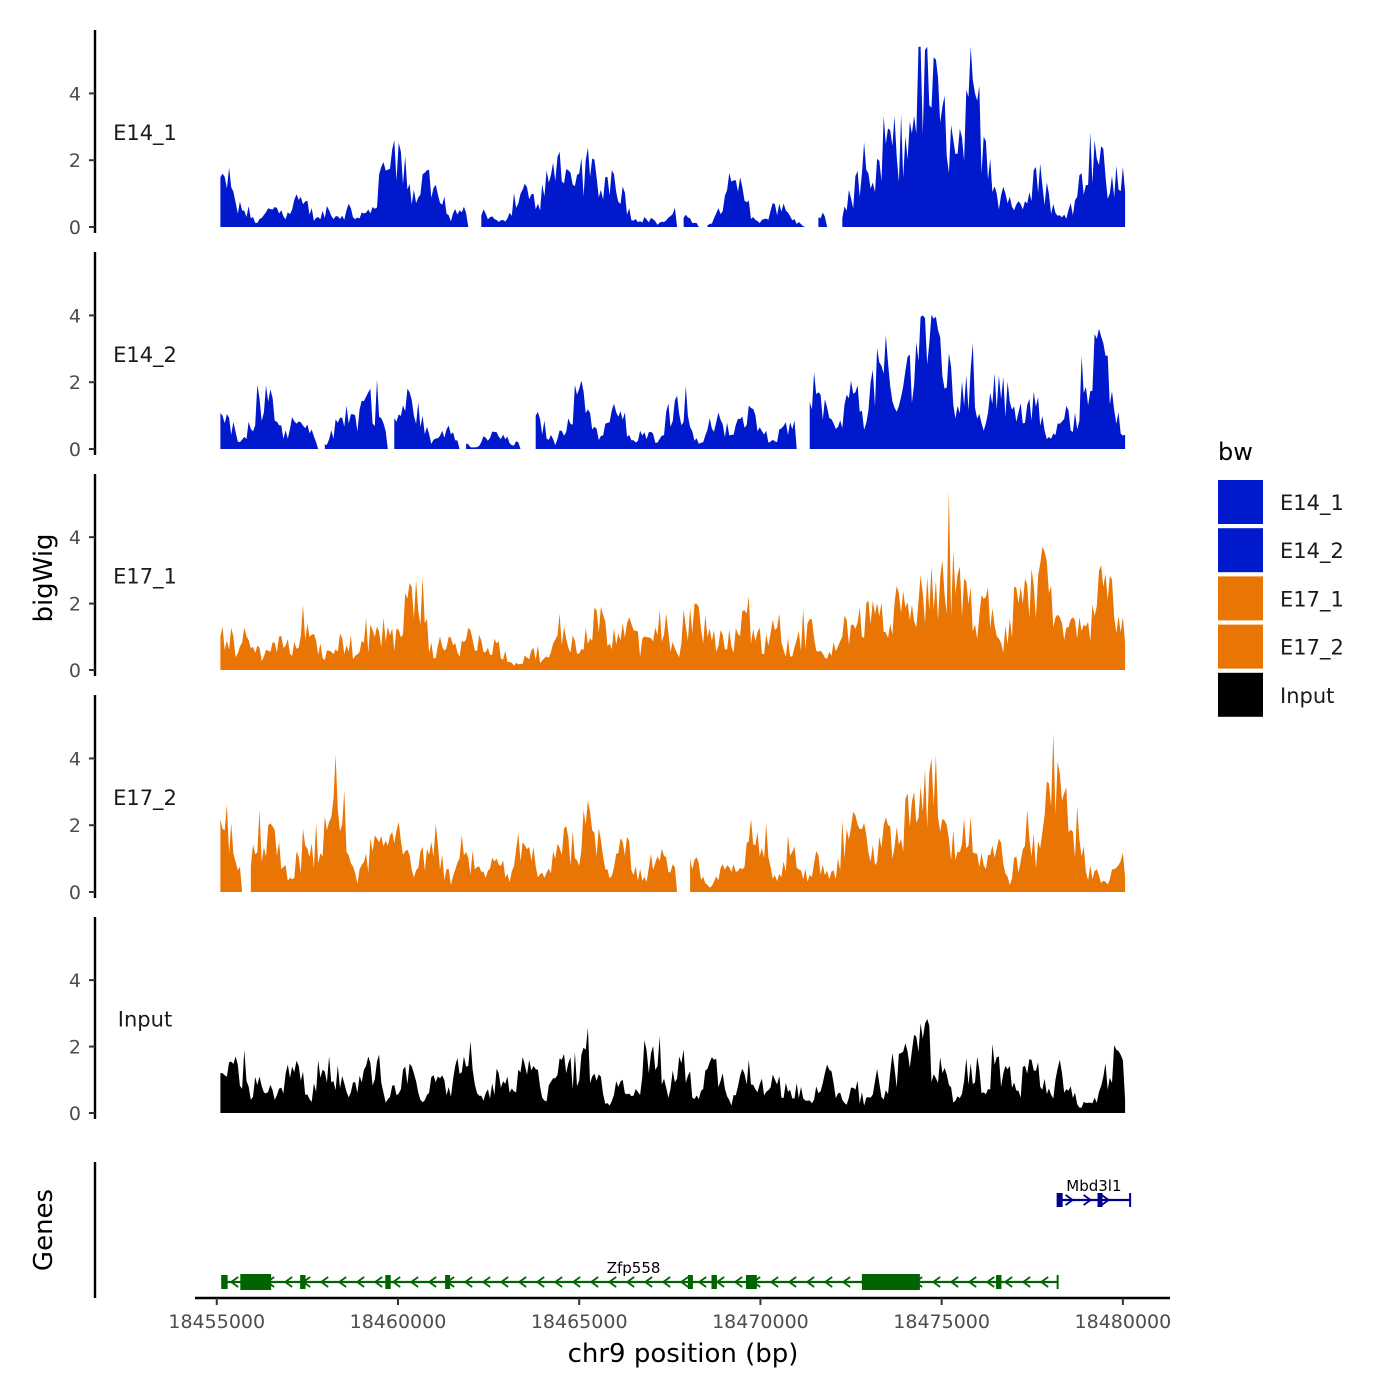  I want to click on x-tick-label: 18455000, so click(216, 1322).